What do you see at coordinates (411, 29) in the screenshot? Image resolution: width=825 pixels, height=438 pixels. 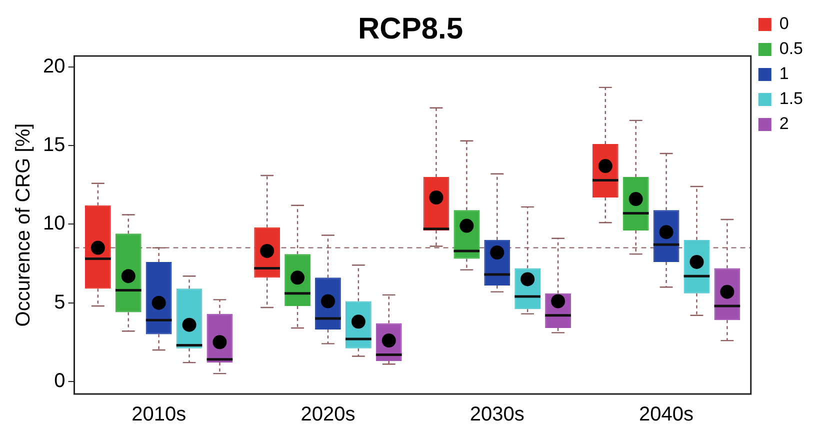 I see `chart-title: RCP8.5` at bounding box center [411, 29].